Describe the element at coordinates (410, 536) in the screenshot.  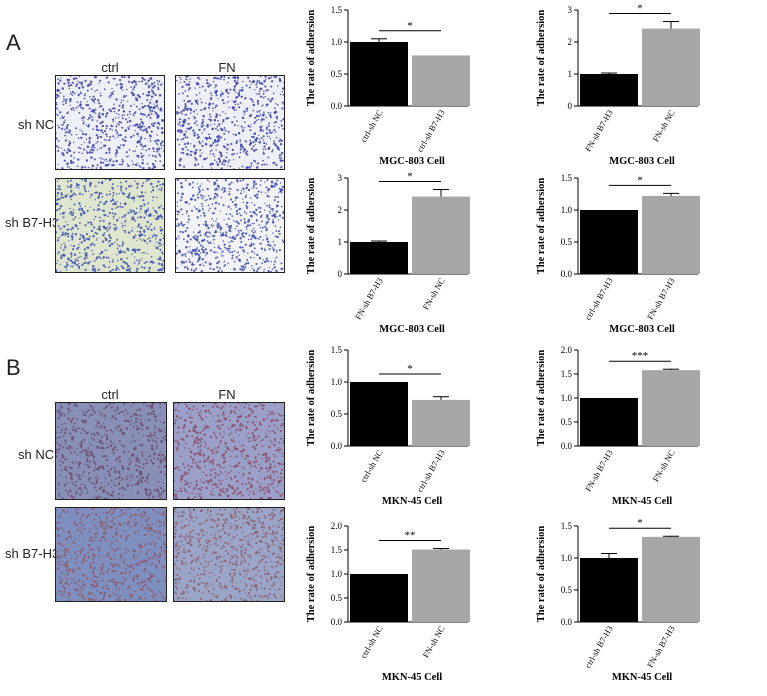
I see `significance-marker: **` at that location.